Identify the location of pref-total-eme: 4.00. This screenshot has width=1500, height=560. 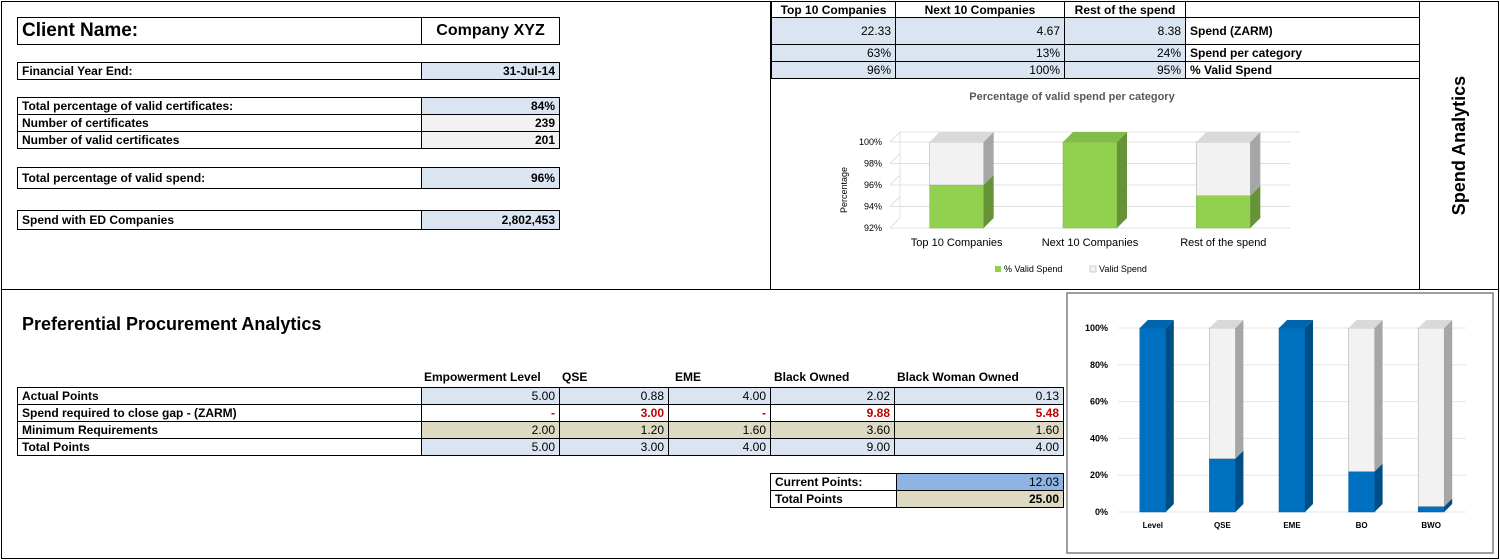
(719, 447).